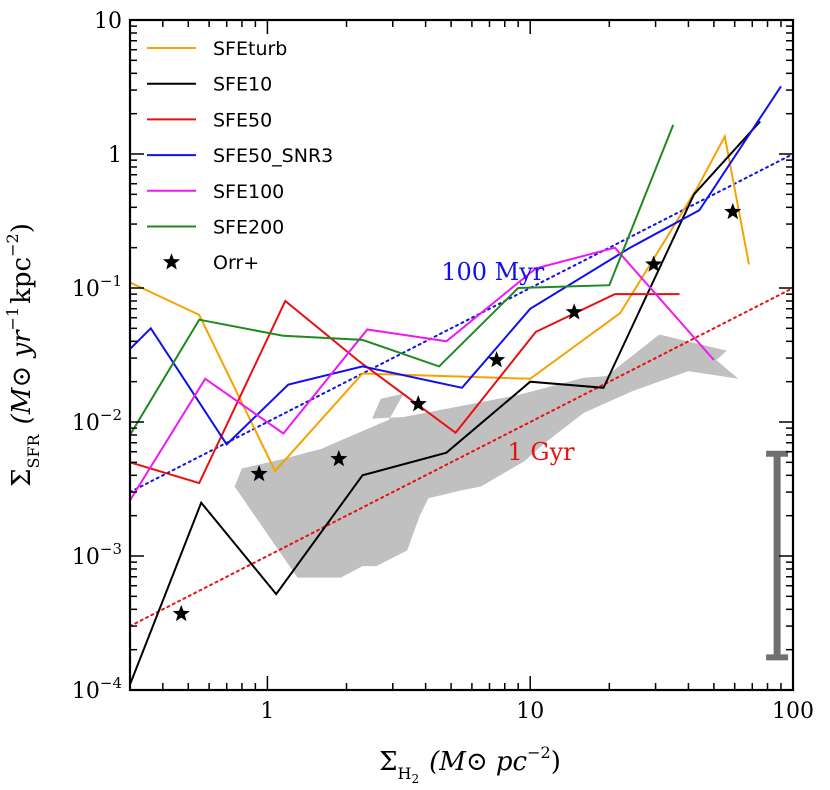 The image size is (830, 790). What do you see at coordinates (267, 711) in the screenshot?
I see `x-tick-label: 1` at bounding box center [267, 711].